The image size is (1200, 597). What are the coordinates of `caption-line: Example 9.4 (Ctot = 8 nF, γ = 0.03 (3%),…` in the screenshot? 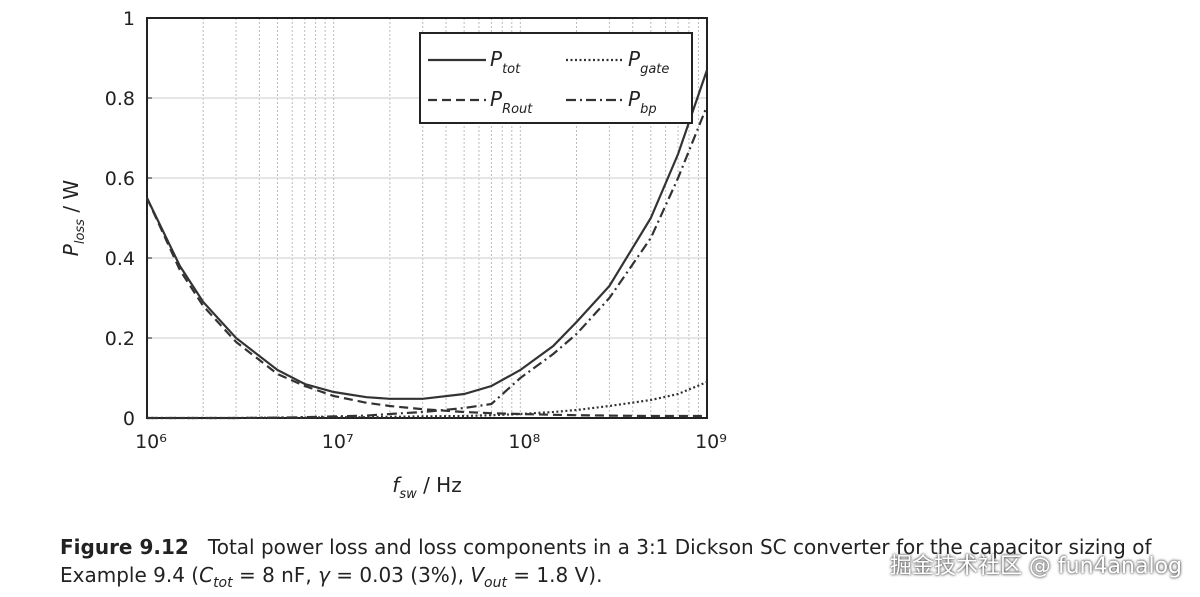 It's located at (331, 579).